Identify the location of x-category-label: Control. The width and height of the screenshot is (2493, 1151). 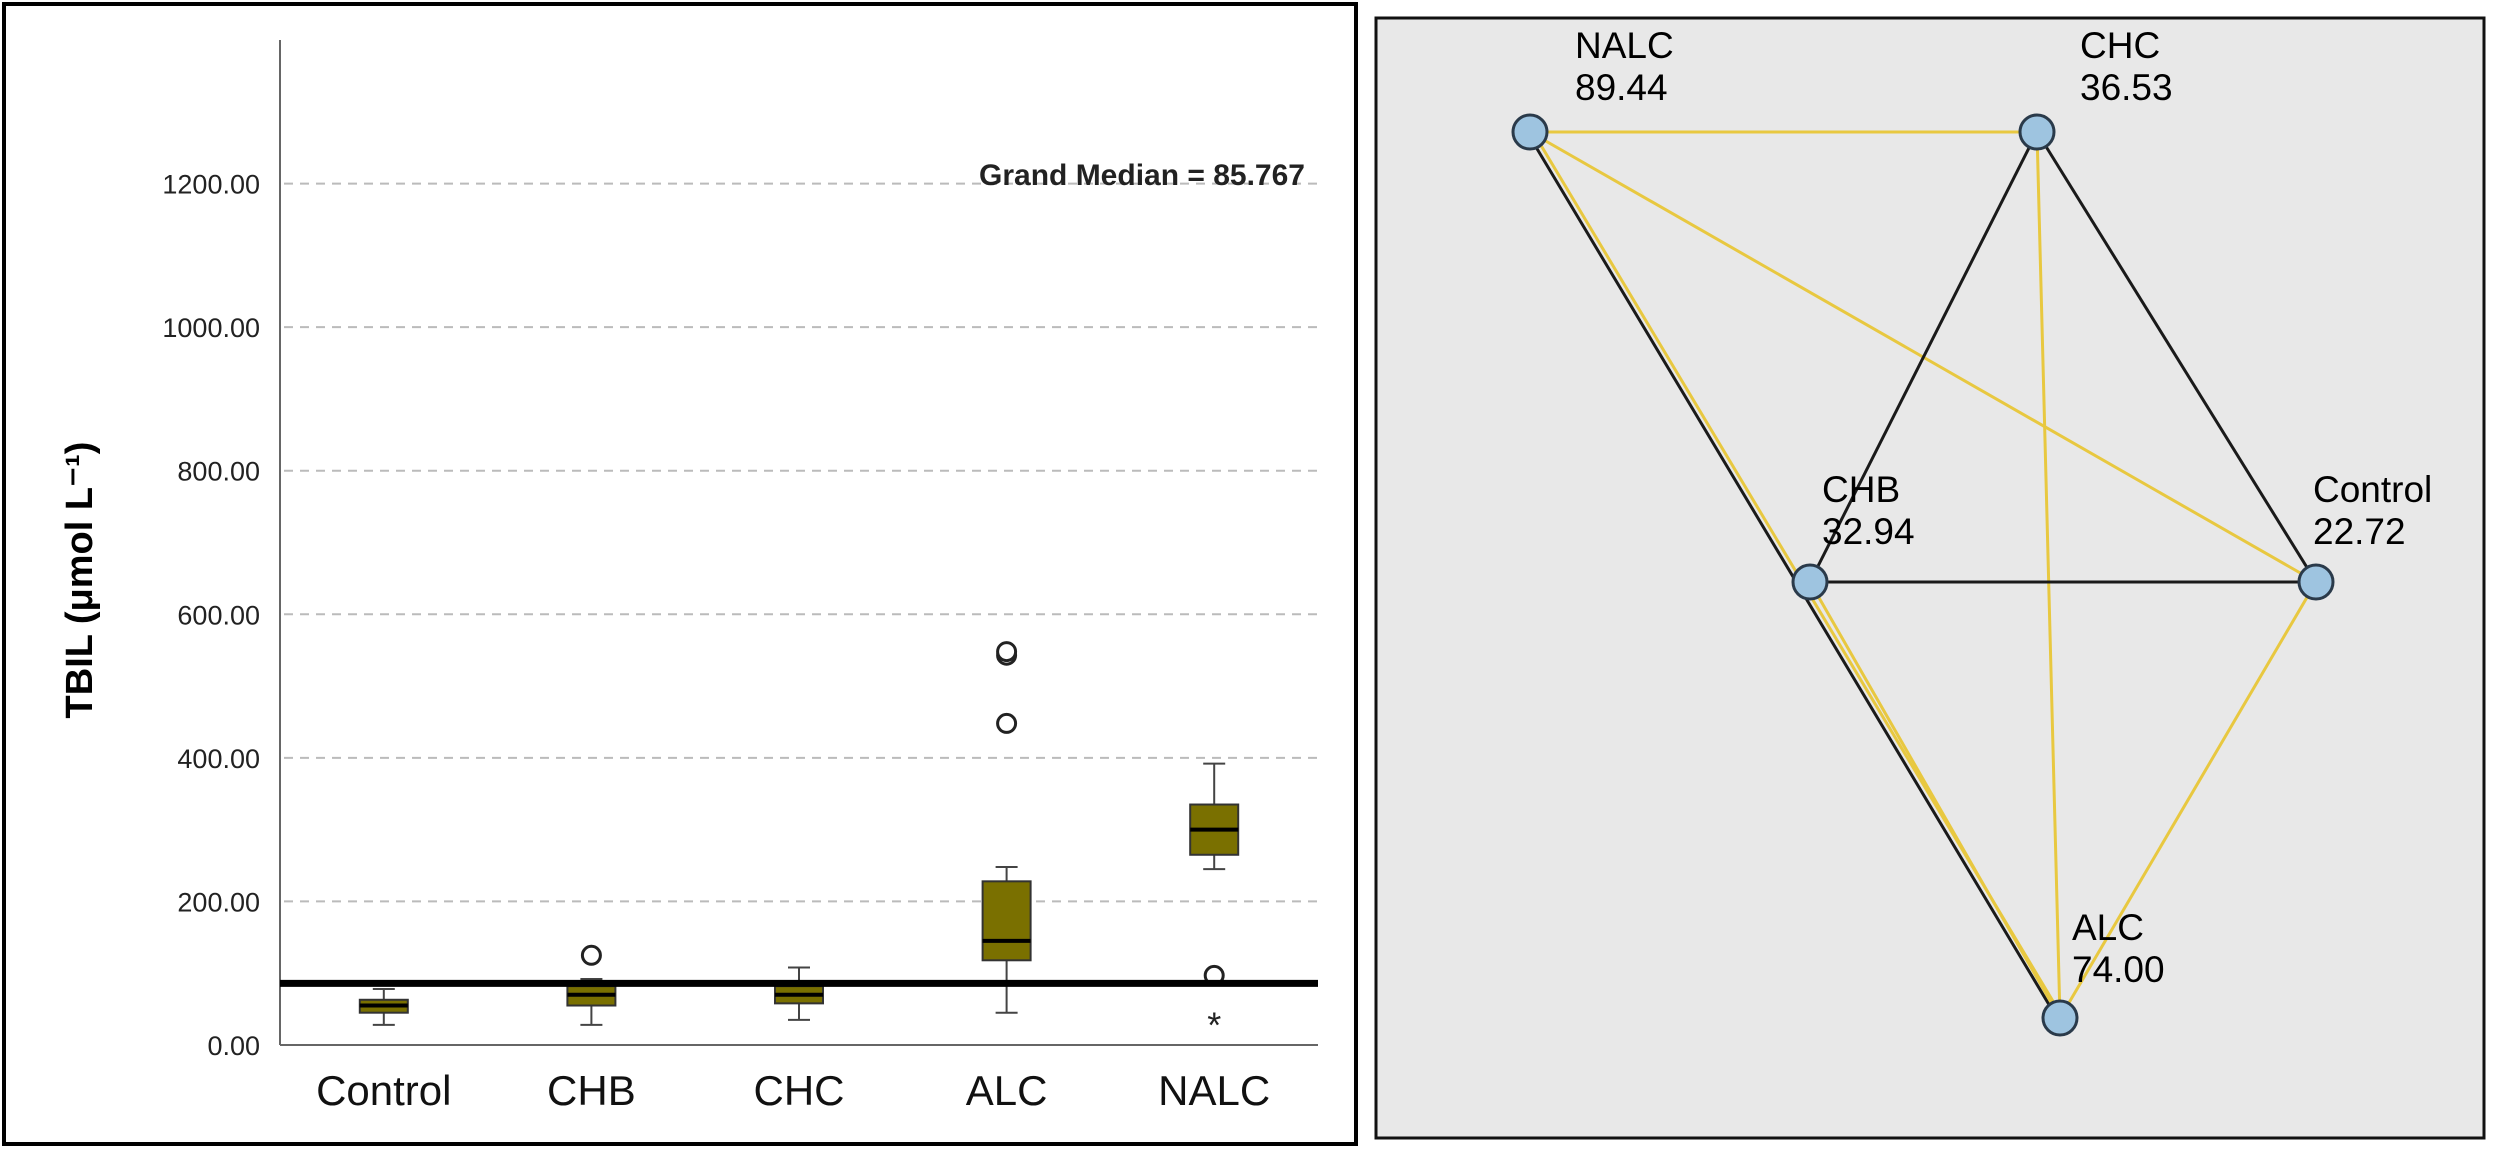
(383, 1090).